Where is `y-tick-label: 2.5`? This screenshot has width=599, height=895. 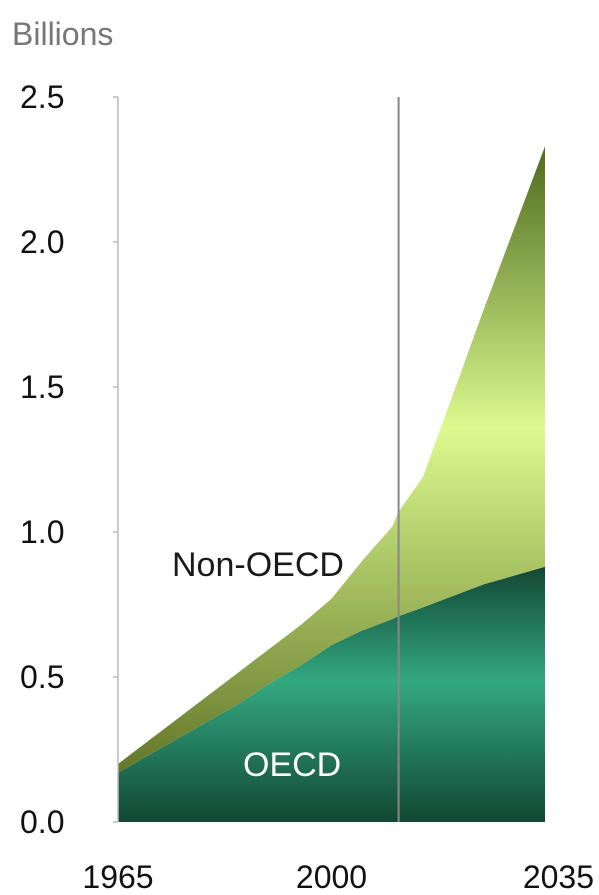 y-tick-label: 2.5 is located at coordinates (42, 97).